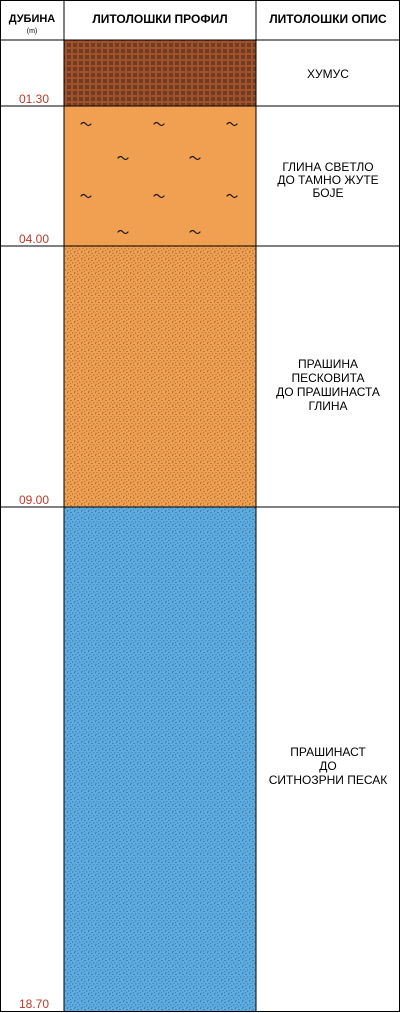 The image size is (400, 1013). Describe the element at coordinates (160, 73) in the screenshot. I see `layer-humus-fill` at that location.